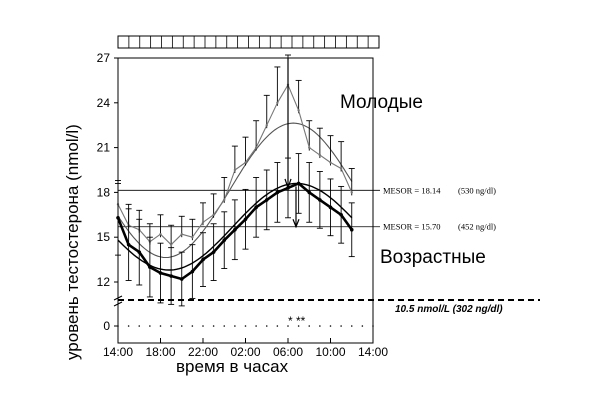 Image resolution: width=600 pixels, height=420 pixels. Describe the element at coordinates (248, 42) in the screenshot. I see `top-time-band` at that location.